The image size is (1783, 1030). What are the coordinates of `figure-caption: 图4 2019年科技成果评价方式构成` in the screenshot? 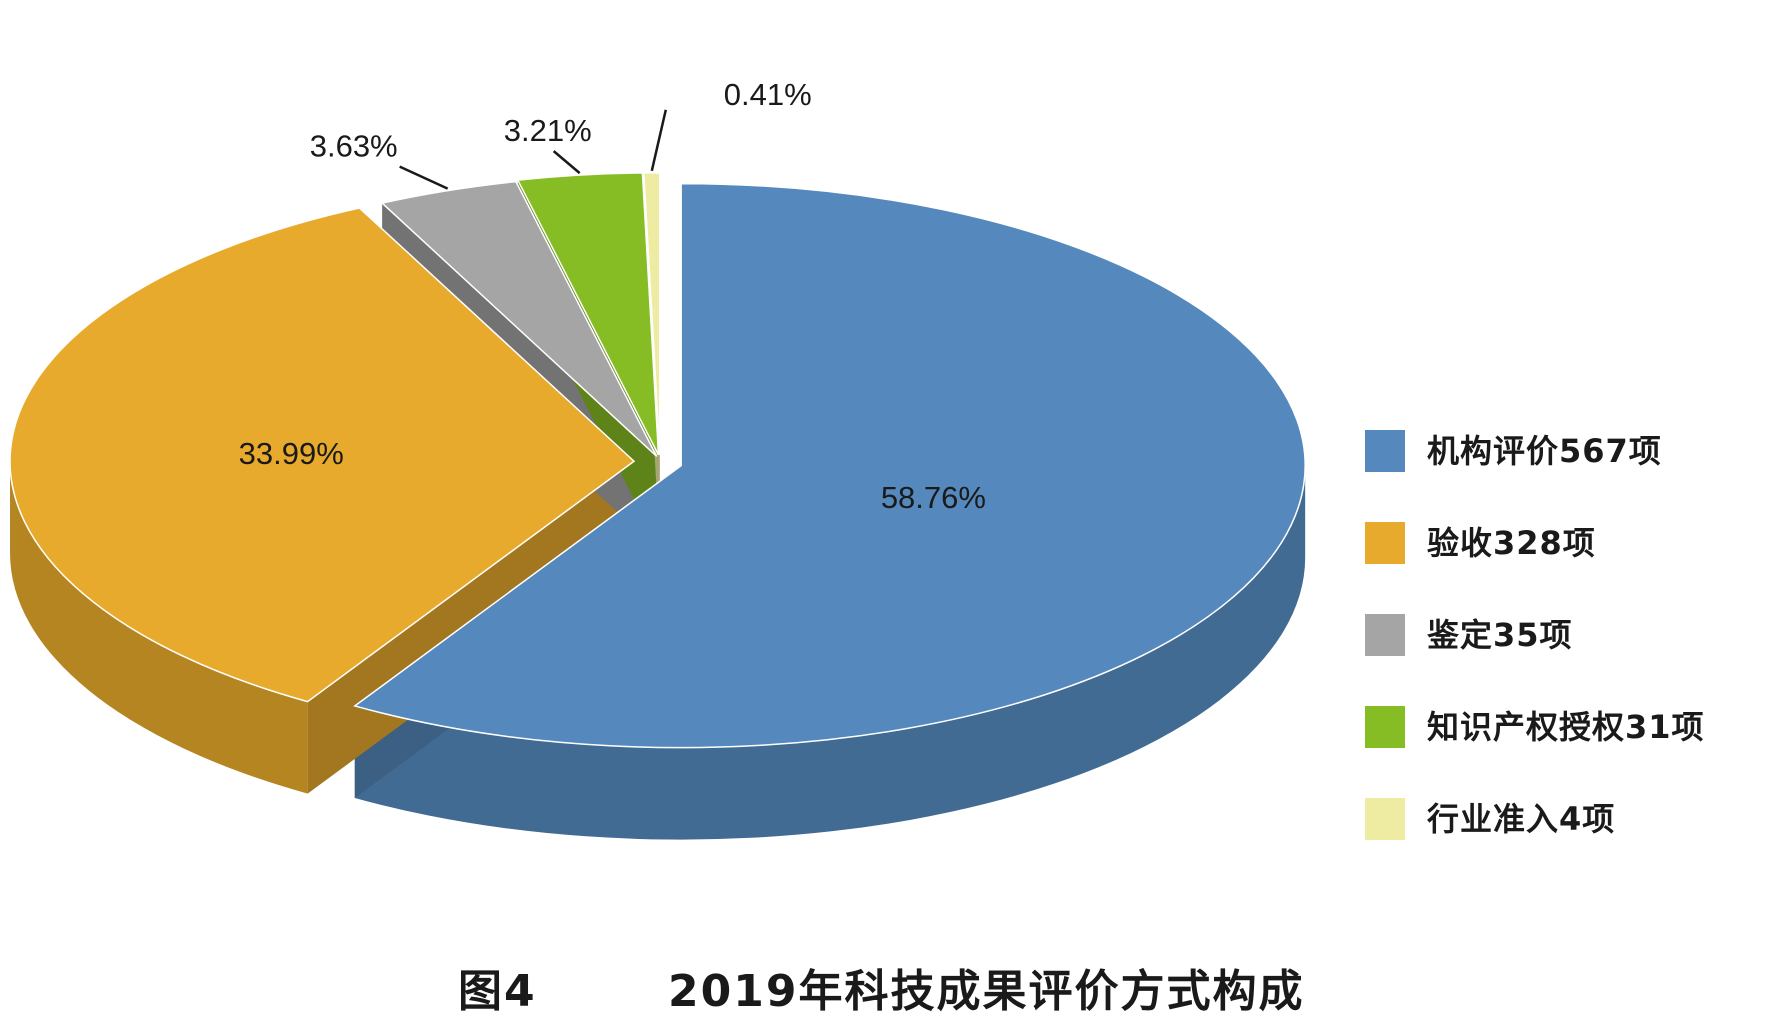 It's located at (891, 986).